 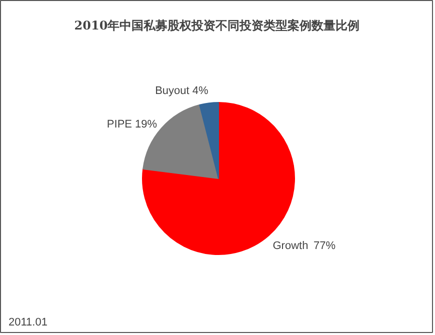 I want to click on slice-label: Buyout, so click(x=172, y=91).